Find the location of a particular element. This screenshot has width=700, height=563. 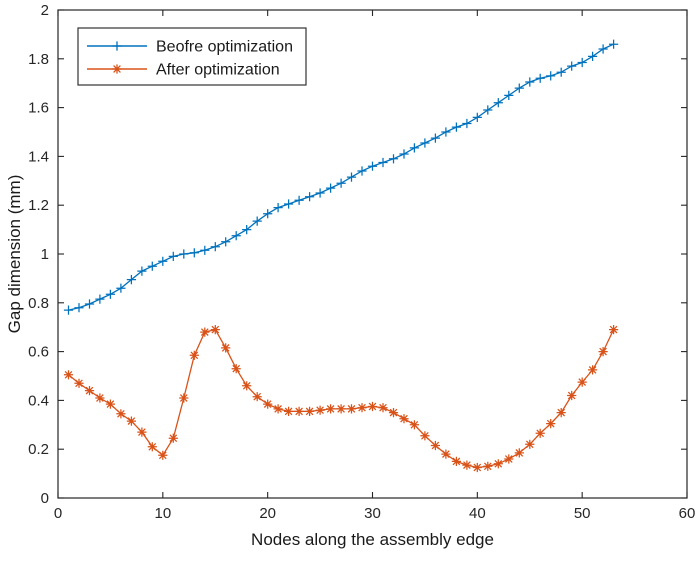

legend-box is located at coordinates (192, 56).